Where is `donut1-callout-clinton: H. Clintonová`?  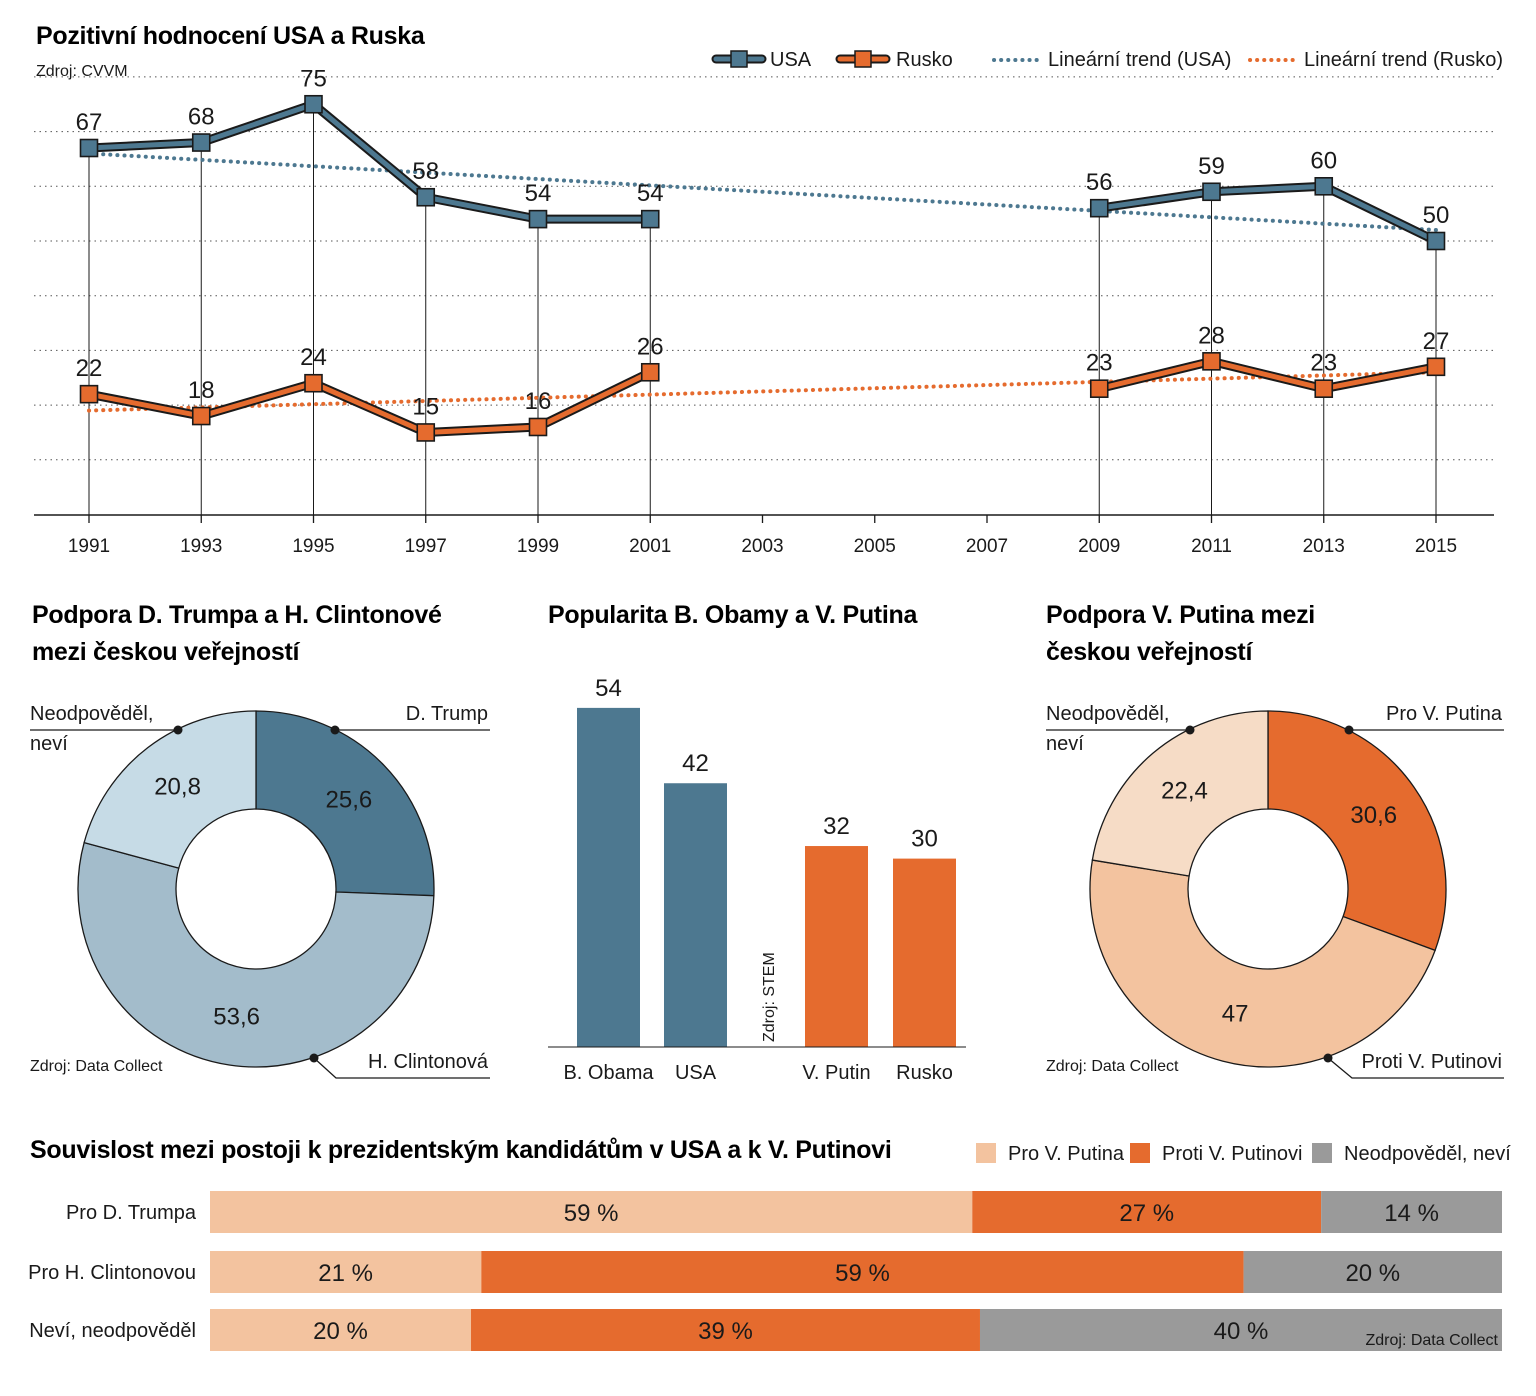
donut1-callout-clinton: H. Clintonová is located at coordinates (428, 1062).